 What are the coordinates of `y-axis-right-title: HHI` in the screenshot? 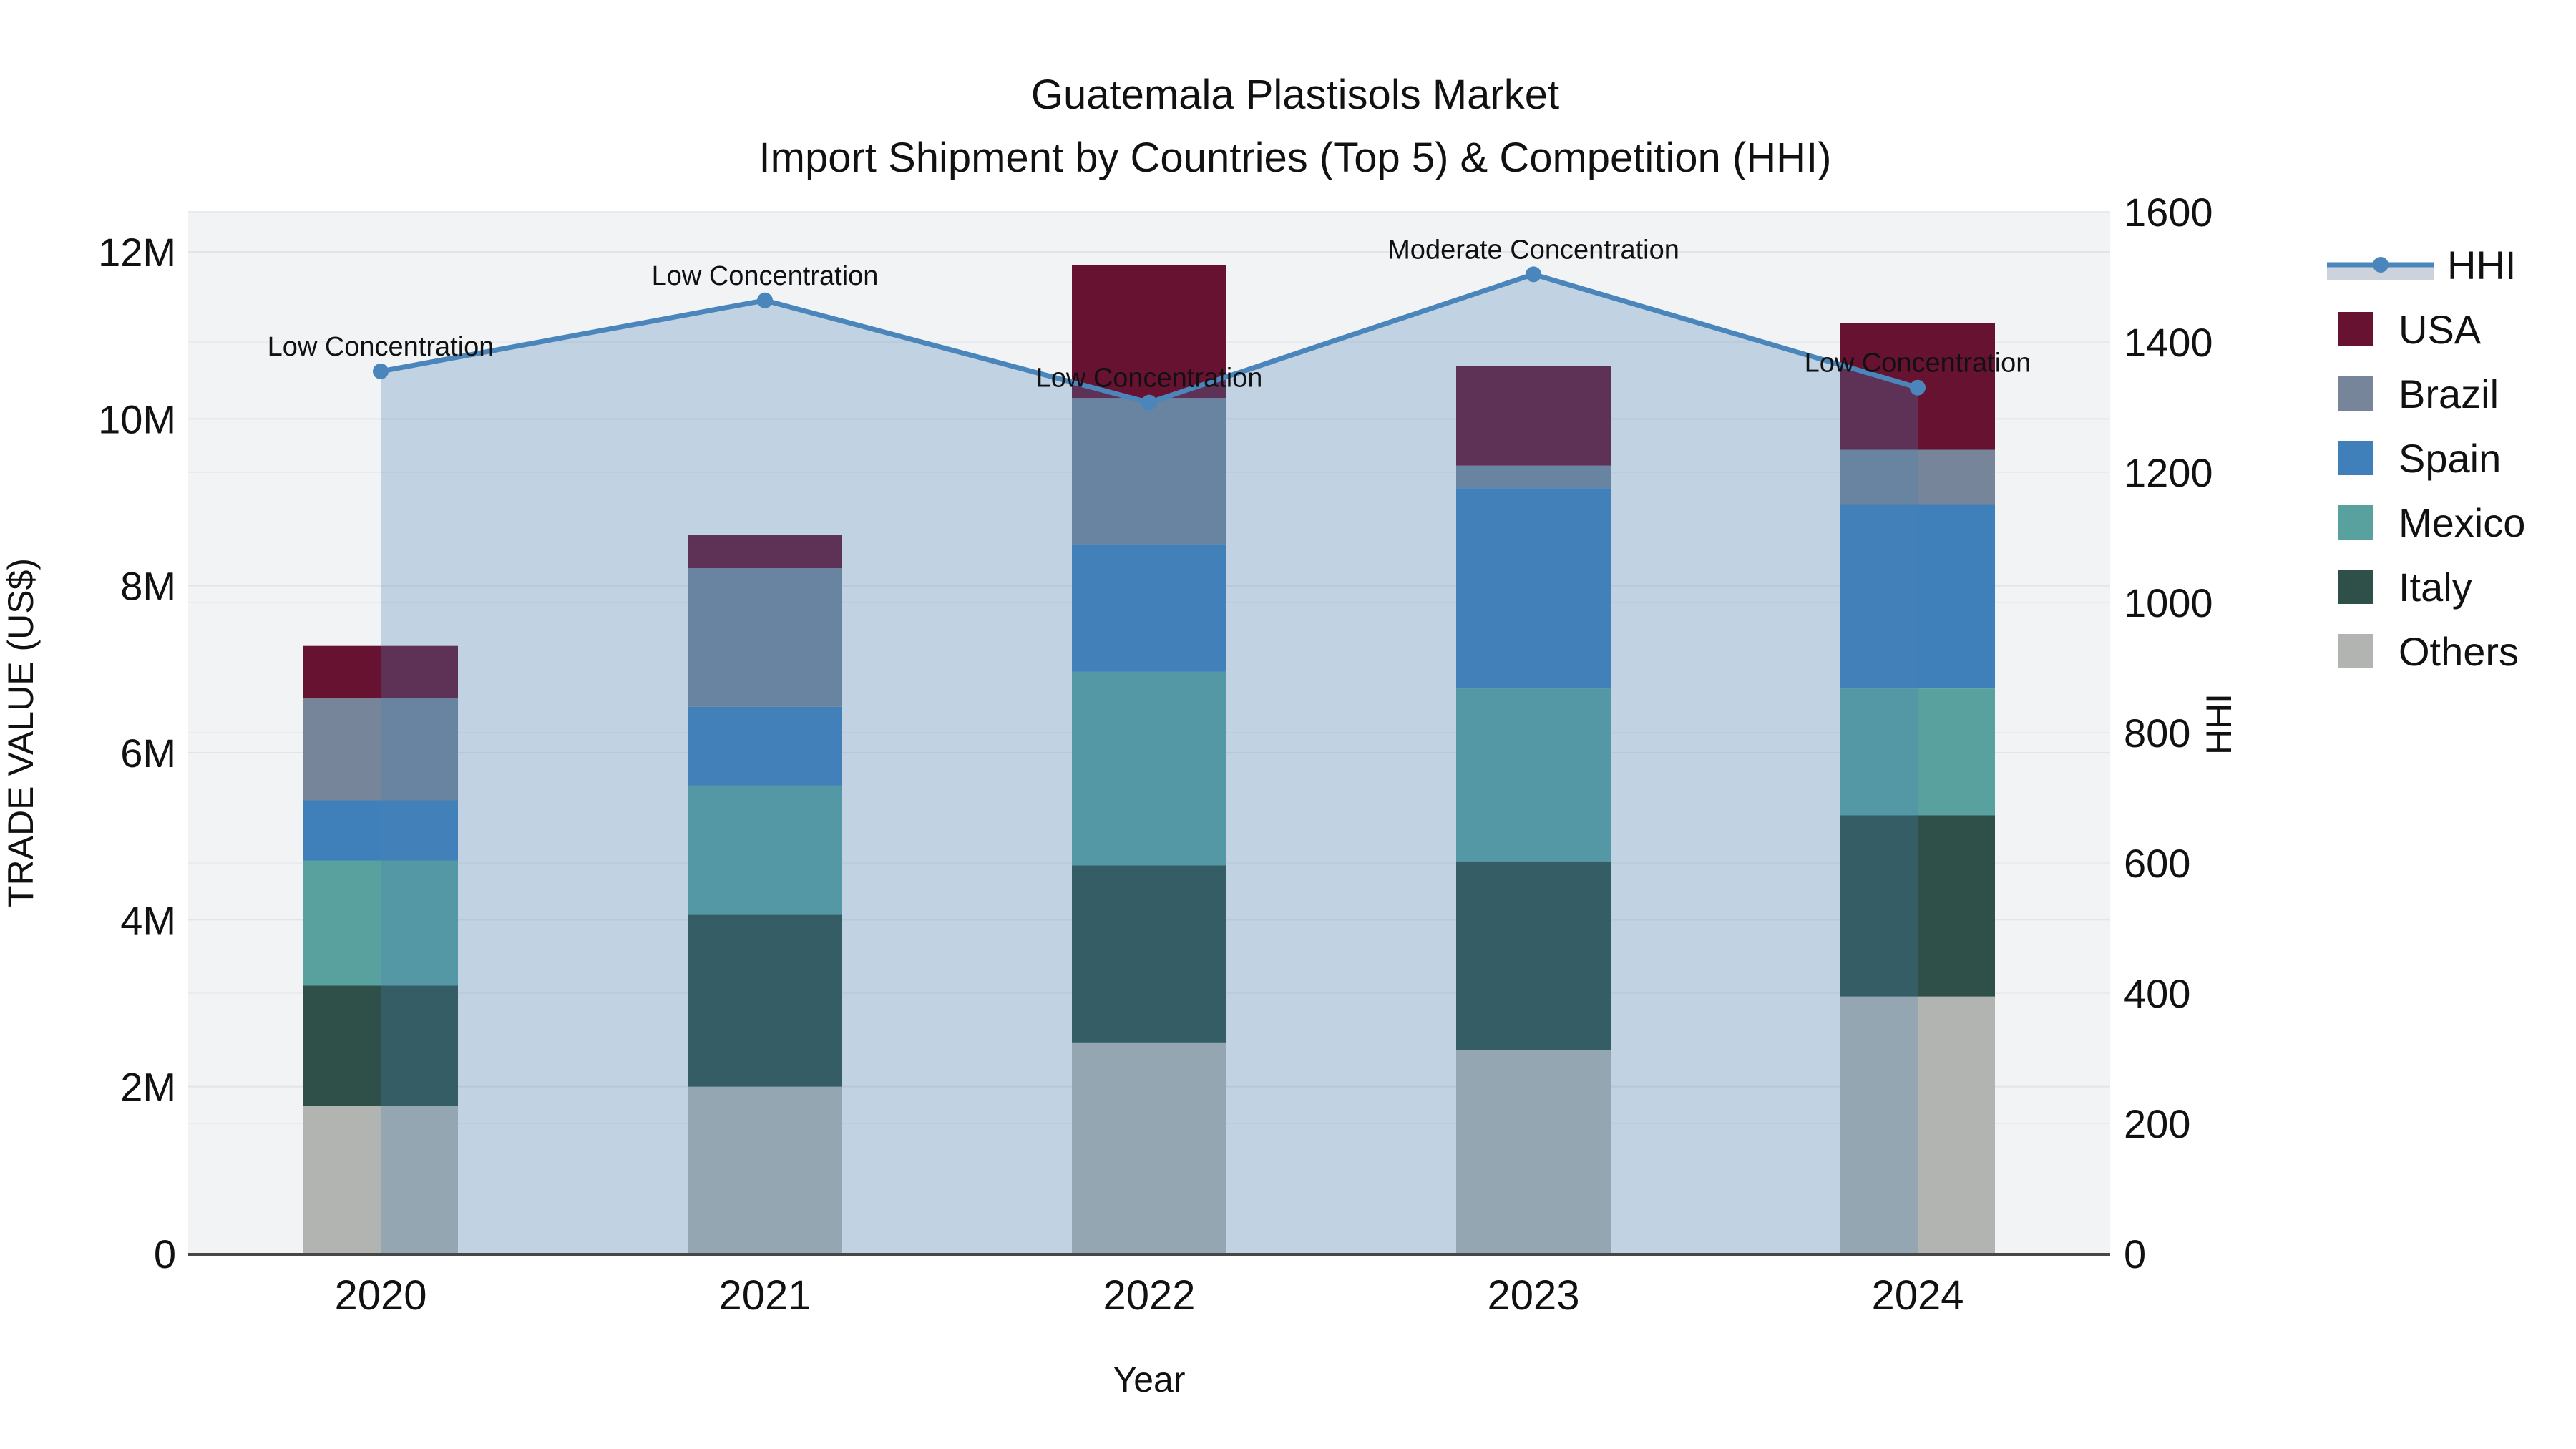 It's located at (2219, 724).